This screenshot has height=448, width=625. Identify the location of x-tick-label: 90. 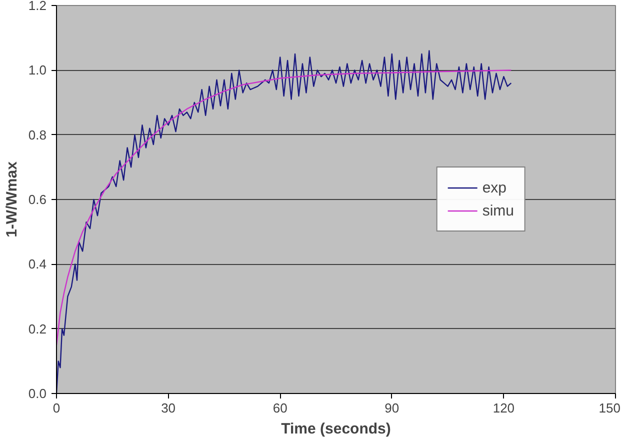
(392, 408).